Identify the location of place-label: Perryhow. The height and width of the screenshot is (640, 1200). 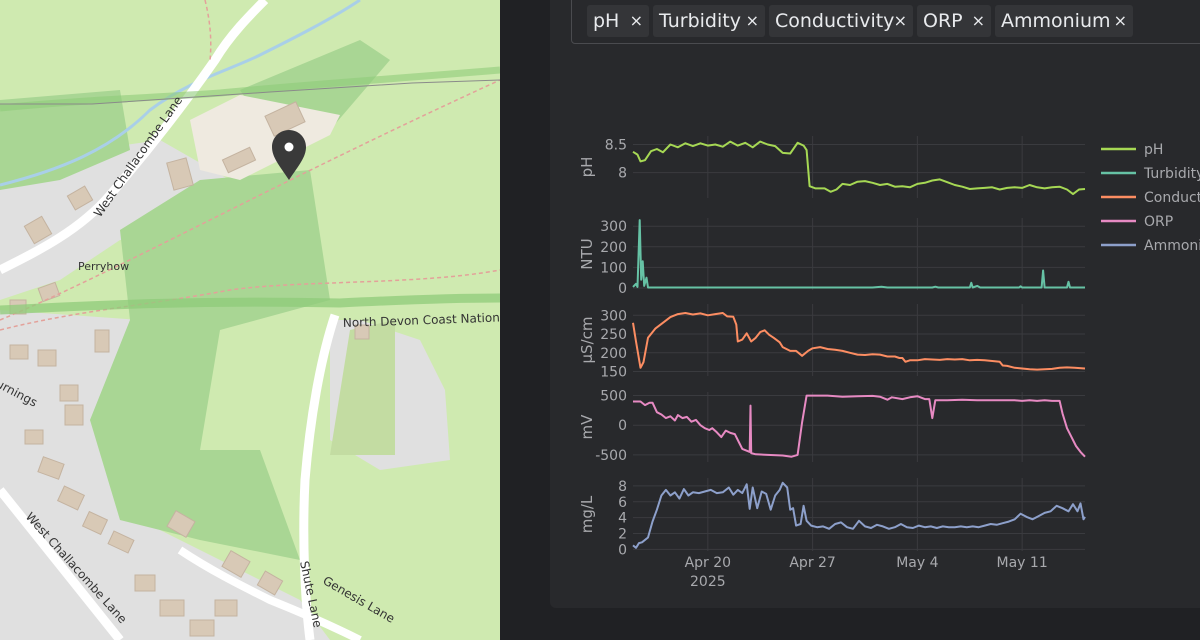
(103, 266).